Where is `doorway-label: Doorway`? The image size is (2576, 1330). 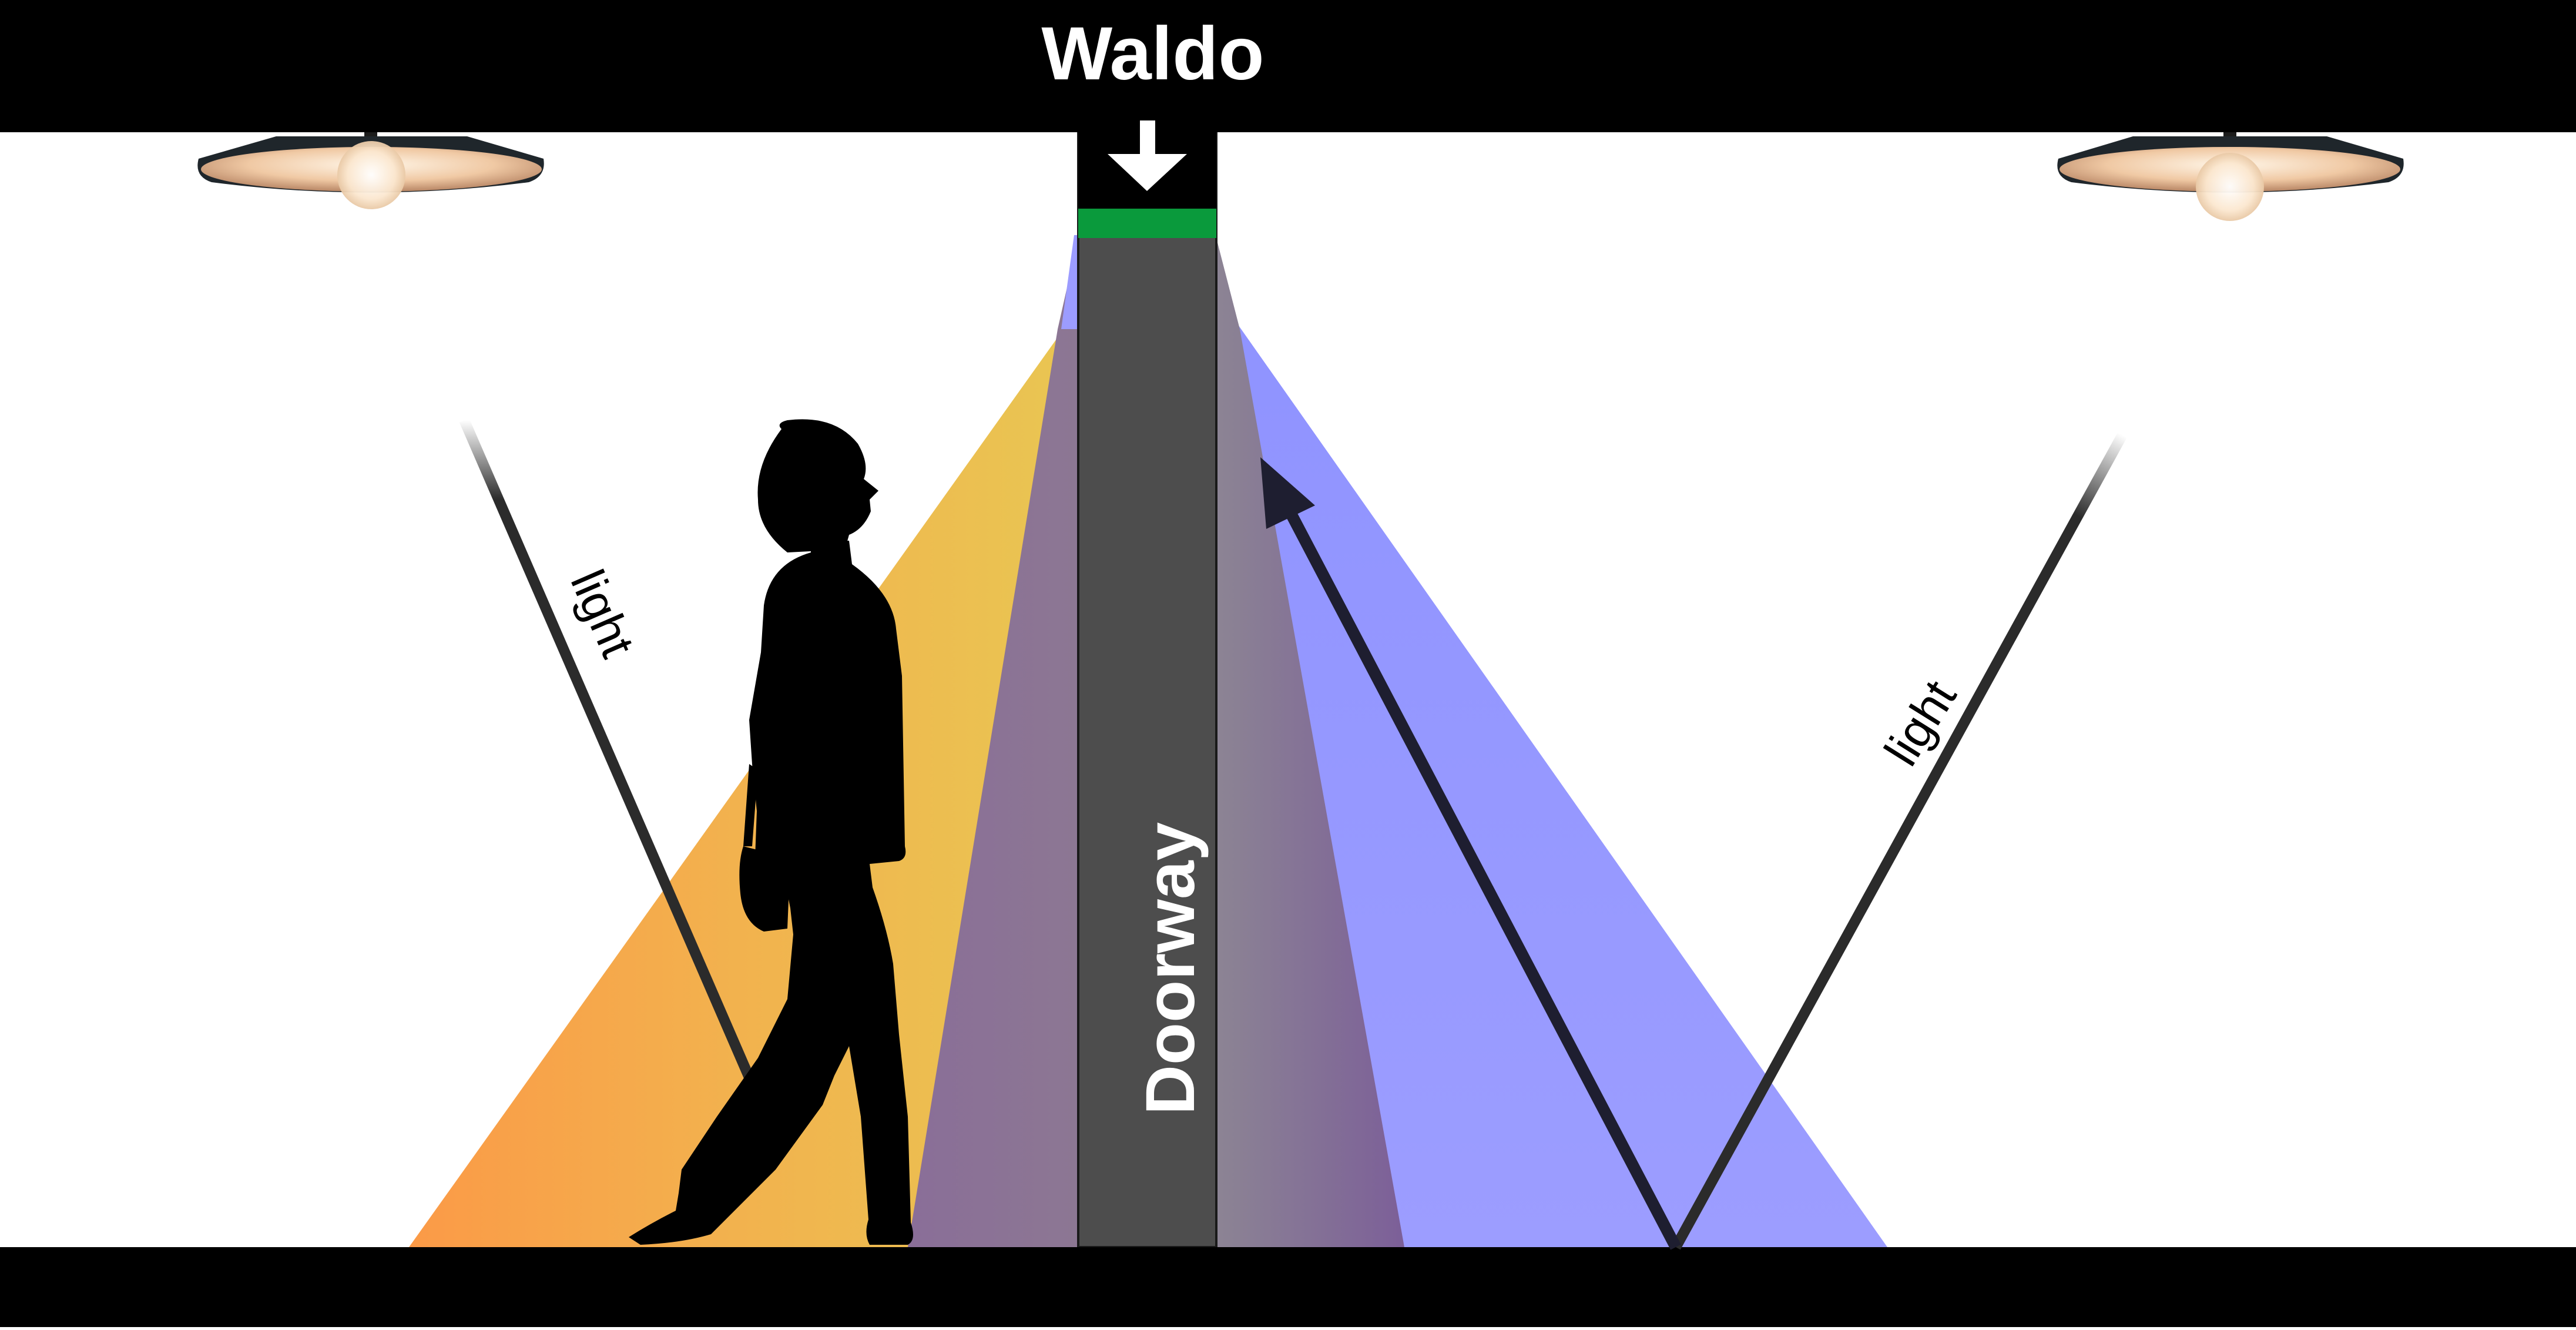 doorway-label: Doorway is located at coordinates (1170, 968).